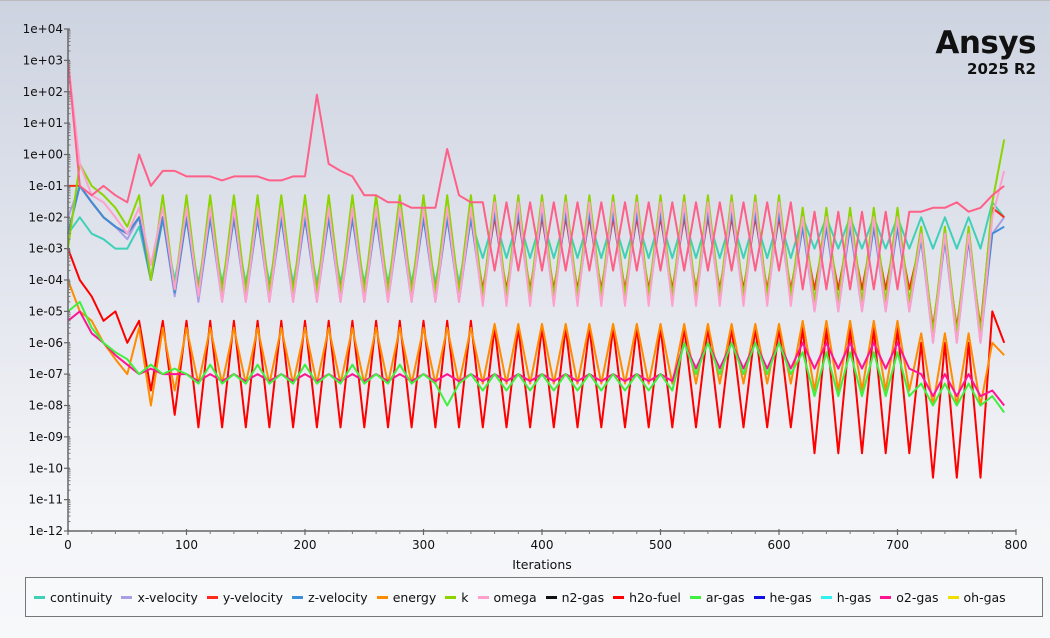 This screenshot has height=638, width=1050. I want to click on y-tick-label: 1e-05, so click(45, 311).